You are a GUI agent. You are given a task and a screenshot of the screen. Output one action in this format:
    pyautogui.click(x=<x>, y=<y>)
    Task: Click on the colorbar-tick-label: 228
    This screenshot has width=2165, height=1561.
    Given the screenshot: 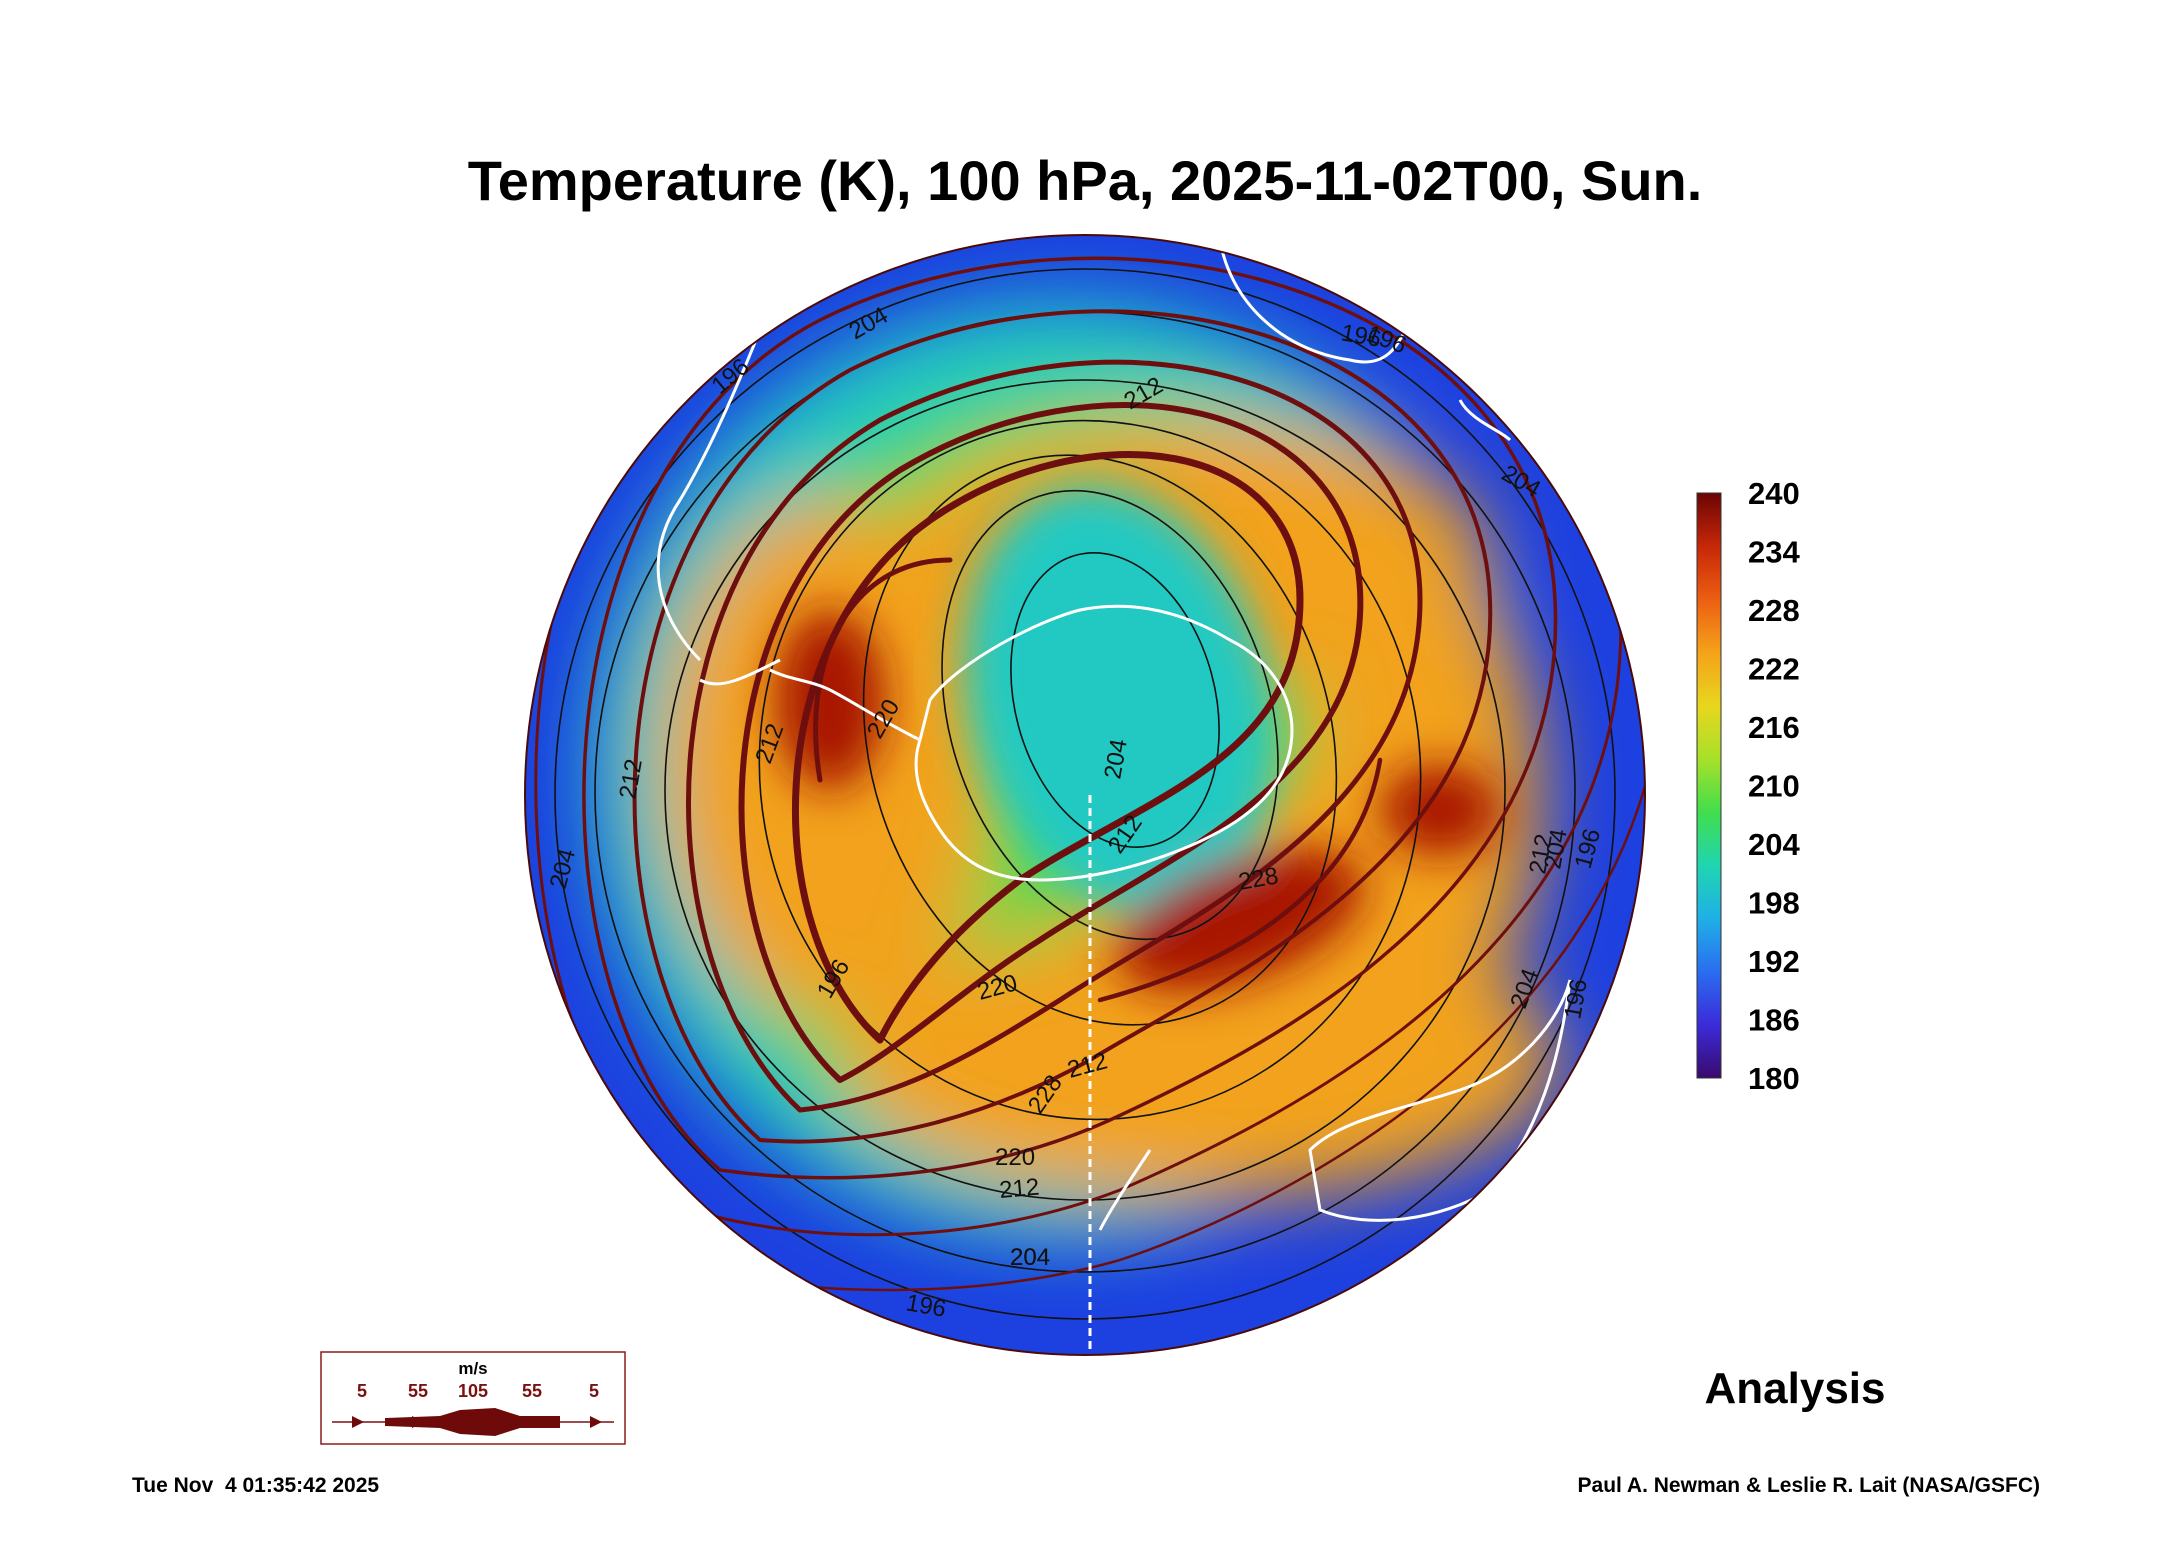 What is the action you would take?
    pyautogui.click(x=1774, y=610)
    